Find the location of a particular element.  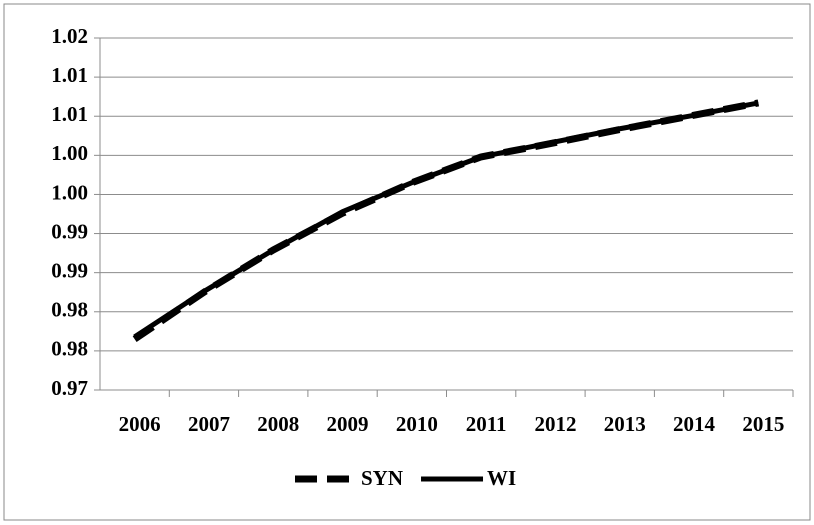

y-tick-label: 0.97 is located at coordinates (69, 388).